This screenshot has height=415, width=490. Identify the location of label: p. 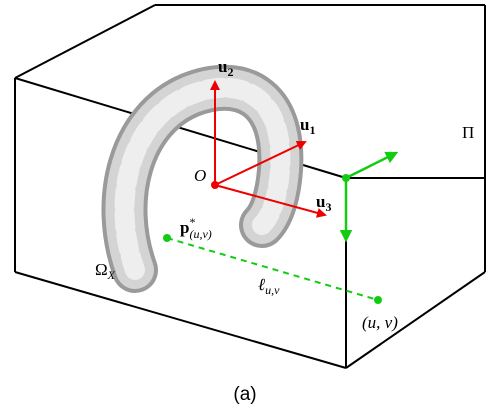
(184, 227).